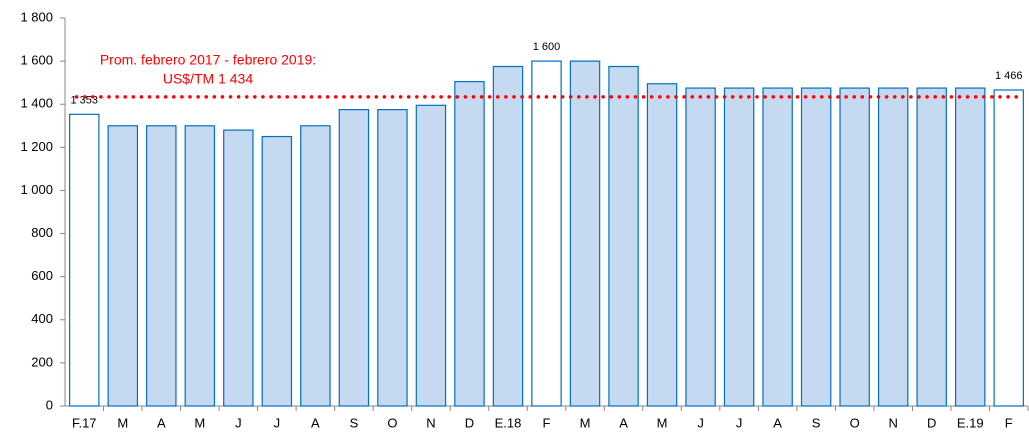  I want to click on y-tick-label: 0, so click(49, 404).